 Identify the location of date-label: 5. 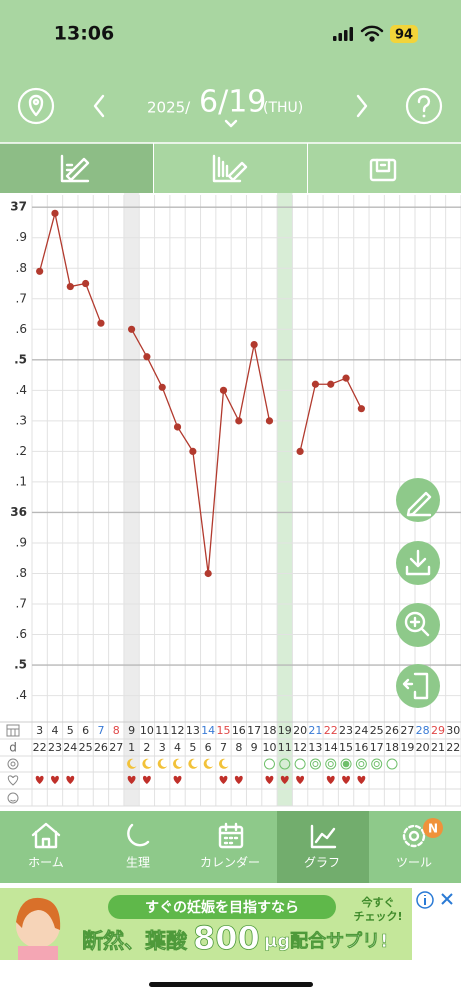
(70, 730).